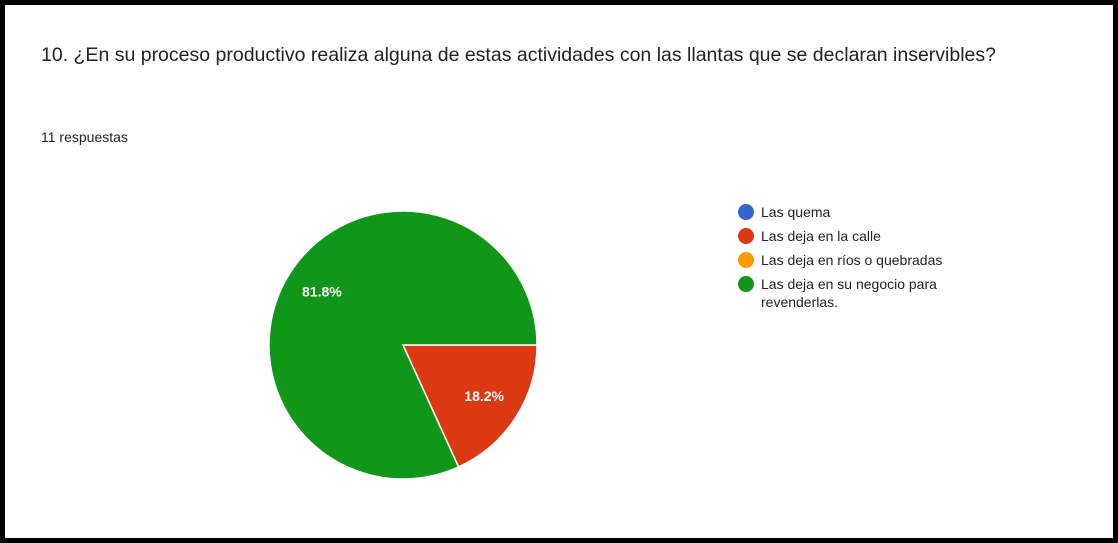  What do you see at coordinates (796, 212) in the screenshot?
I see `legend-label: Las quema` at bounding box center [796, 212].